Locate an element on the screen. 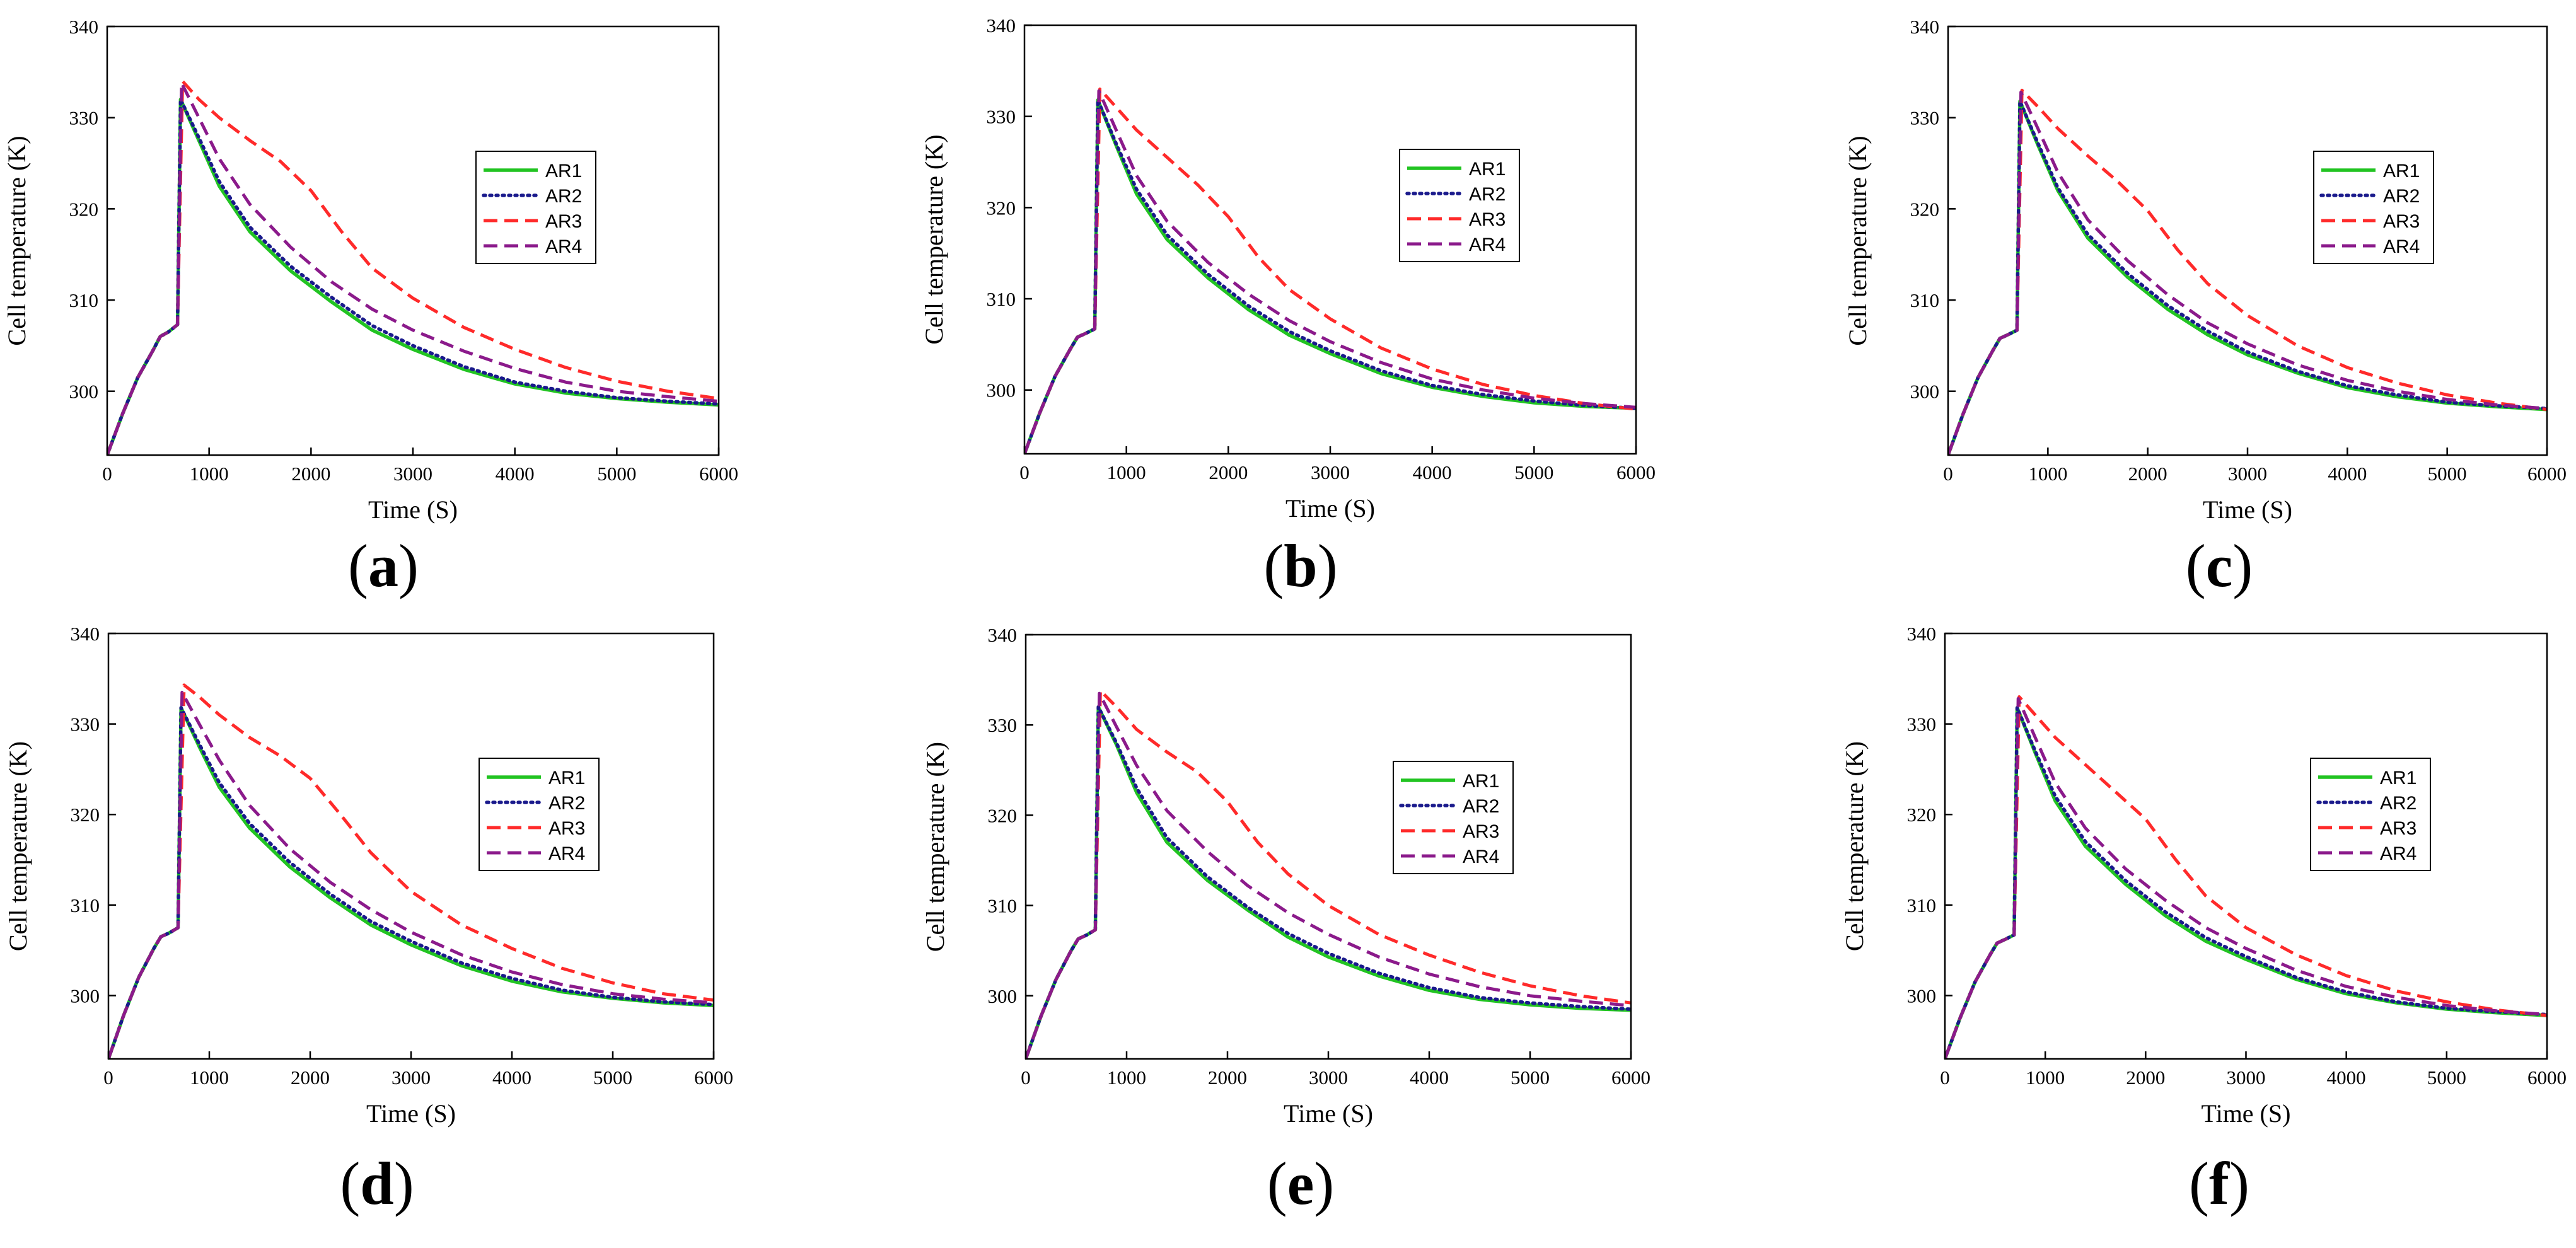 The height and width of the screenshot is (1248, 2576). panel-label: (e) is located at coordinates (1301, 1183).